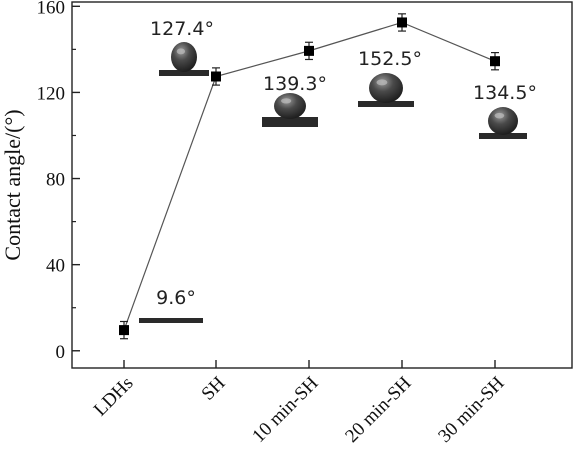 This screenshot has width=574, height=461. What do you see at coordinates (114, 397) in the screenshot?
I see `x-tick-label: LDHs` at bounding box center [114, 397].